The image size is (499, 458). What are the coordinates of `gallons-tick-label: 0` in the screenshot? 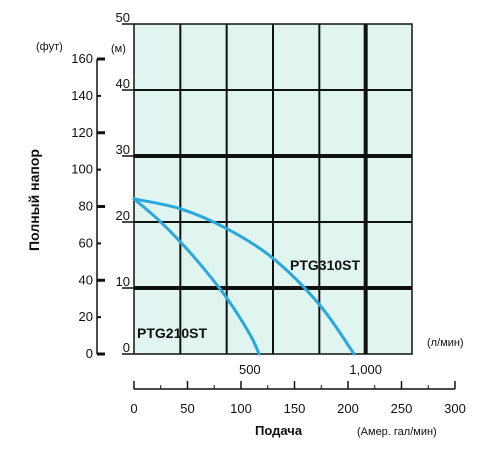 It's located at (133, 408).